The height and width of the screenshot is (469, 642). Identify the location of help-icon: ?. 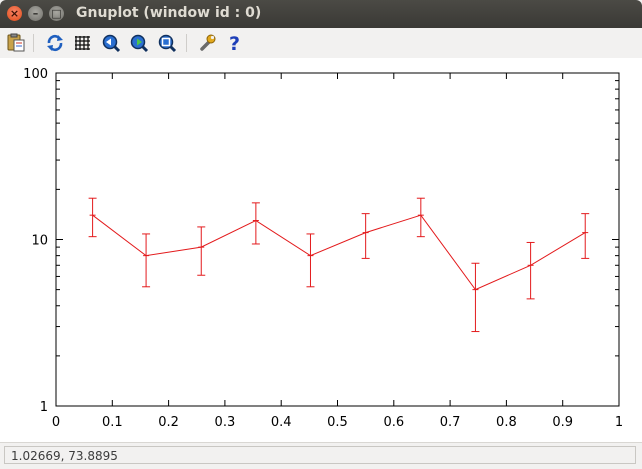
(235, 43).